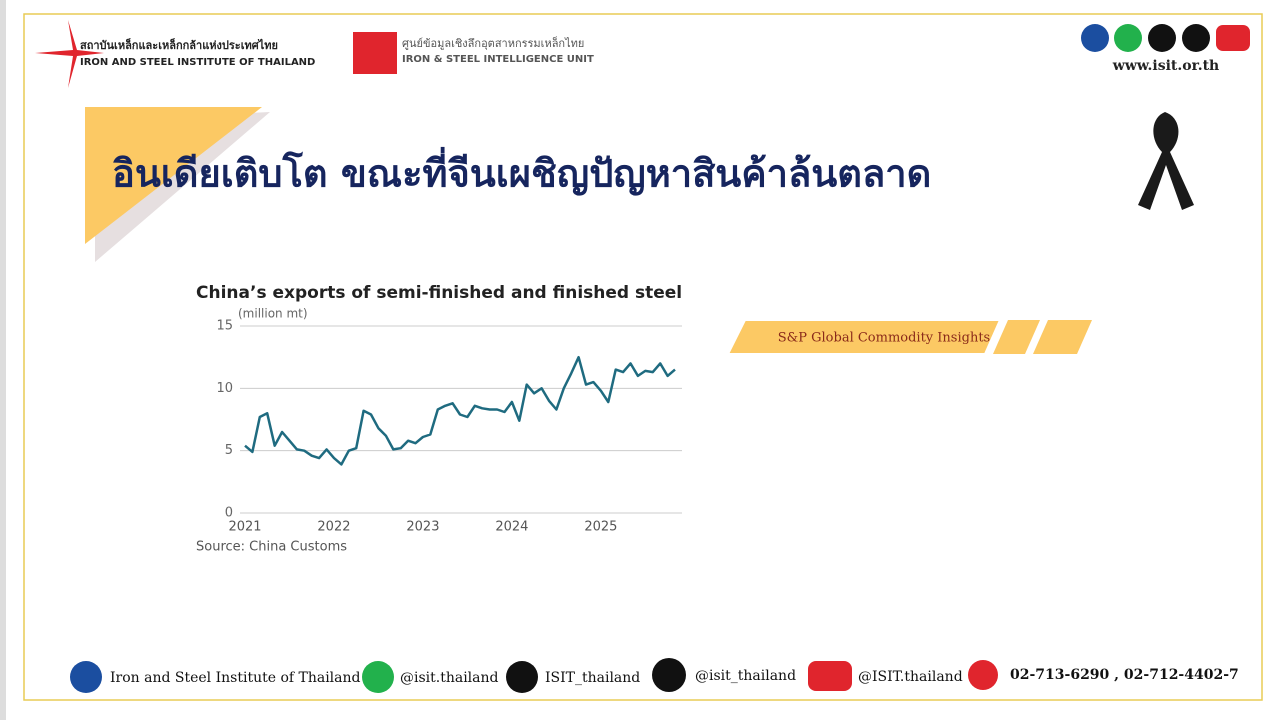 This screenshot has width=1280, height=724. What do you see at coordinates (910, 677) in the screenshot?
I see `footer-youtube: @ISIT.thailand` at bounding box center [910, 677].